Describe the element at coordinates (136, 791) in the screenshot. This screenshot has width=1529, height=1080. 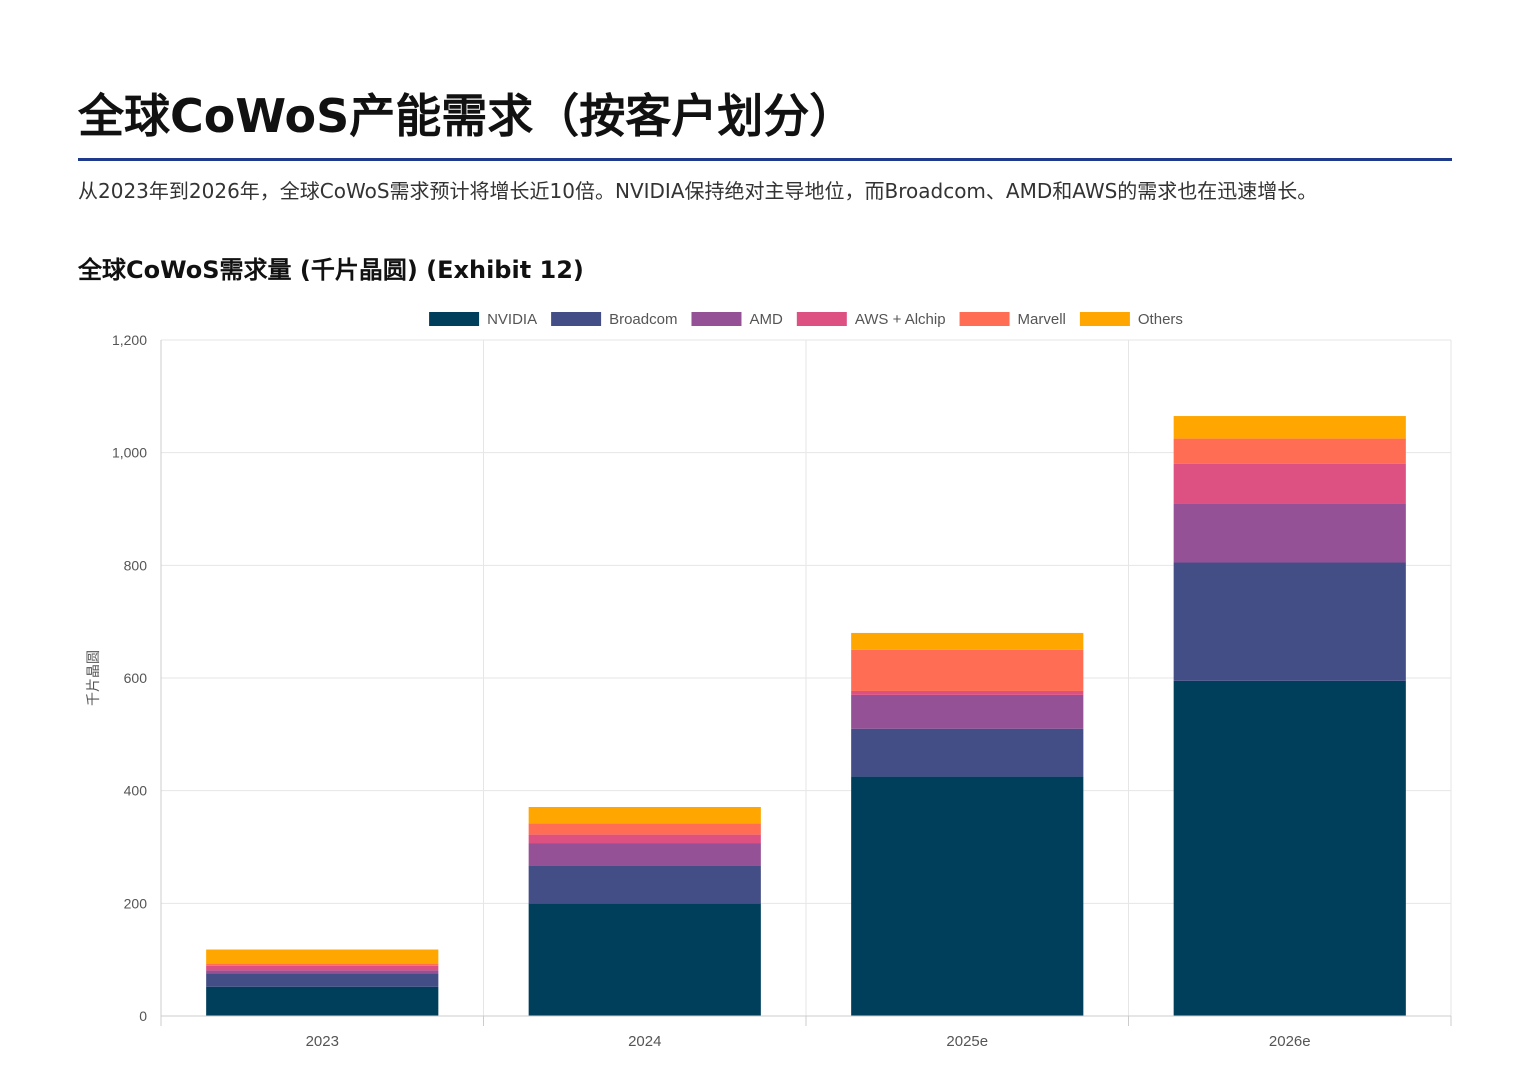
I see `y-tick-label: 400` at that location.